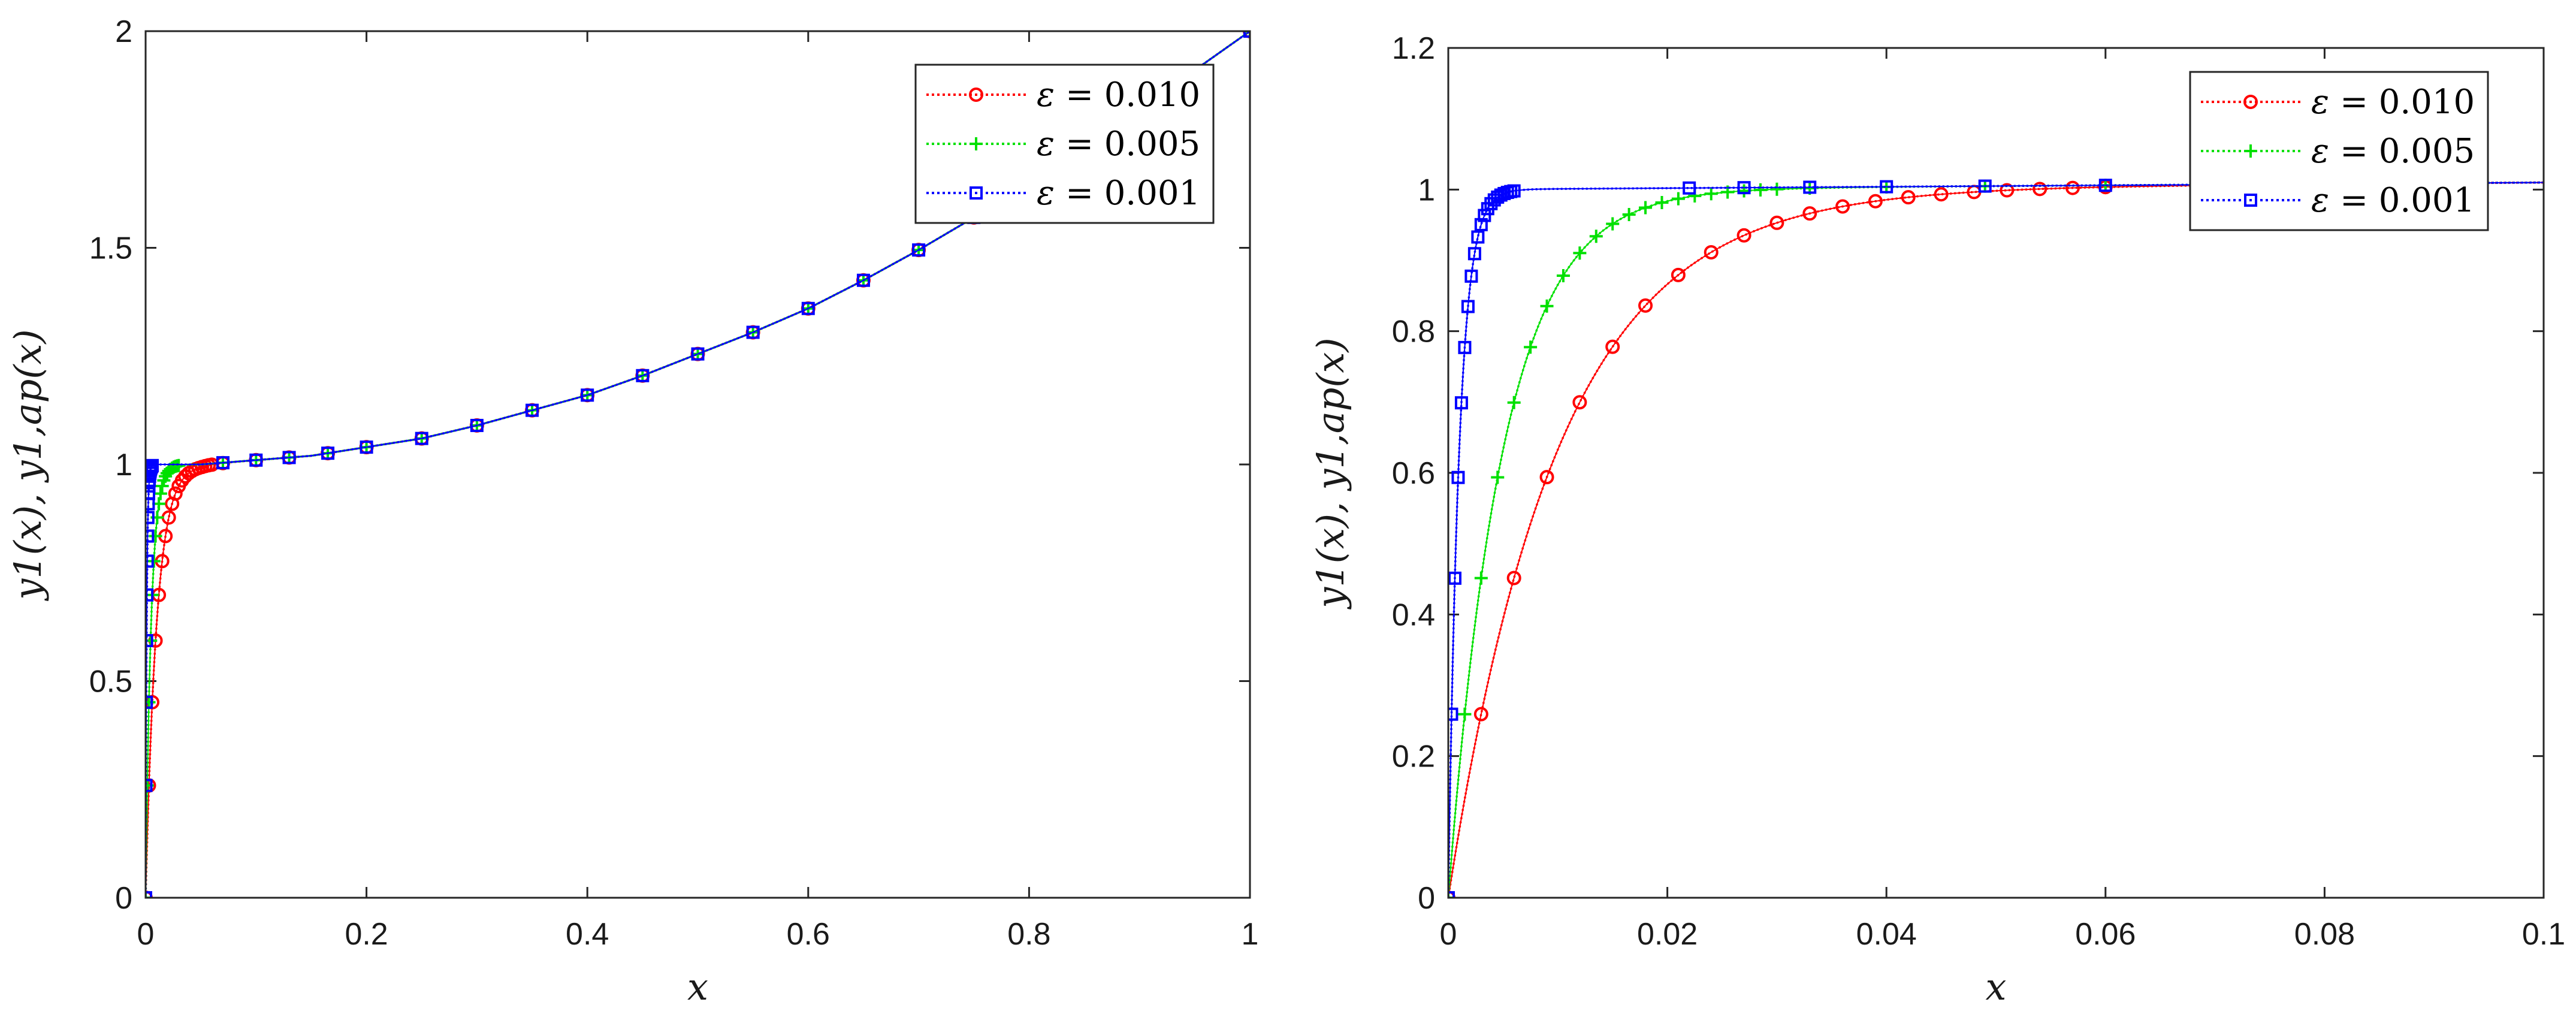  I want to click on legend-label: ε = 0.001, so click(2393, 200).